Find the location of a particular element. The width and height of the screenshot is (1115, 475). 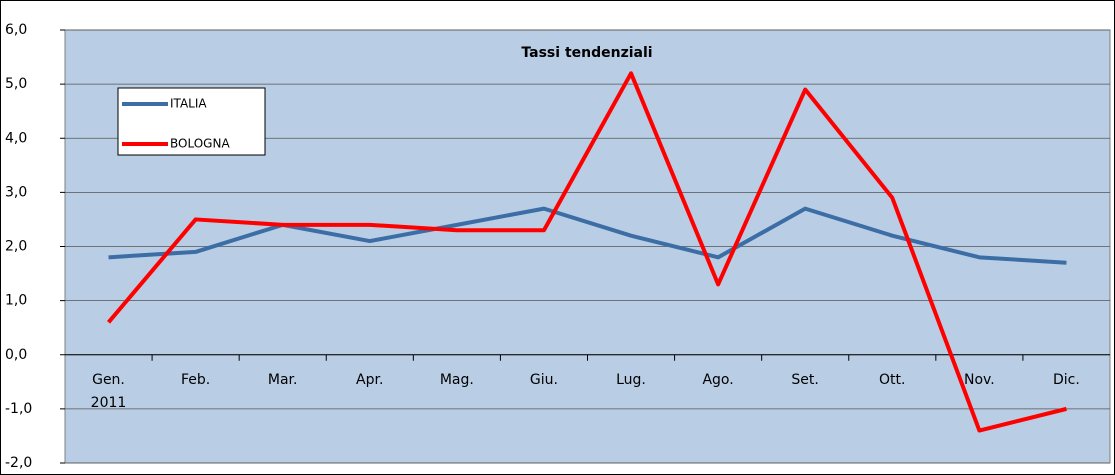

legend-label: ITALIA is located at coordinates (188, 104).